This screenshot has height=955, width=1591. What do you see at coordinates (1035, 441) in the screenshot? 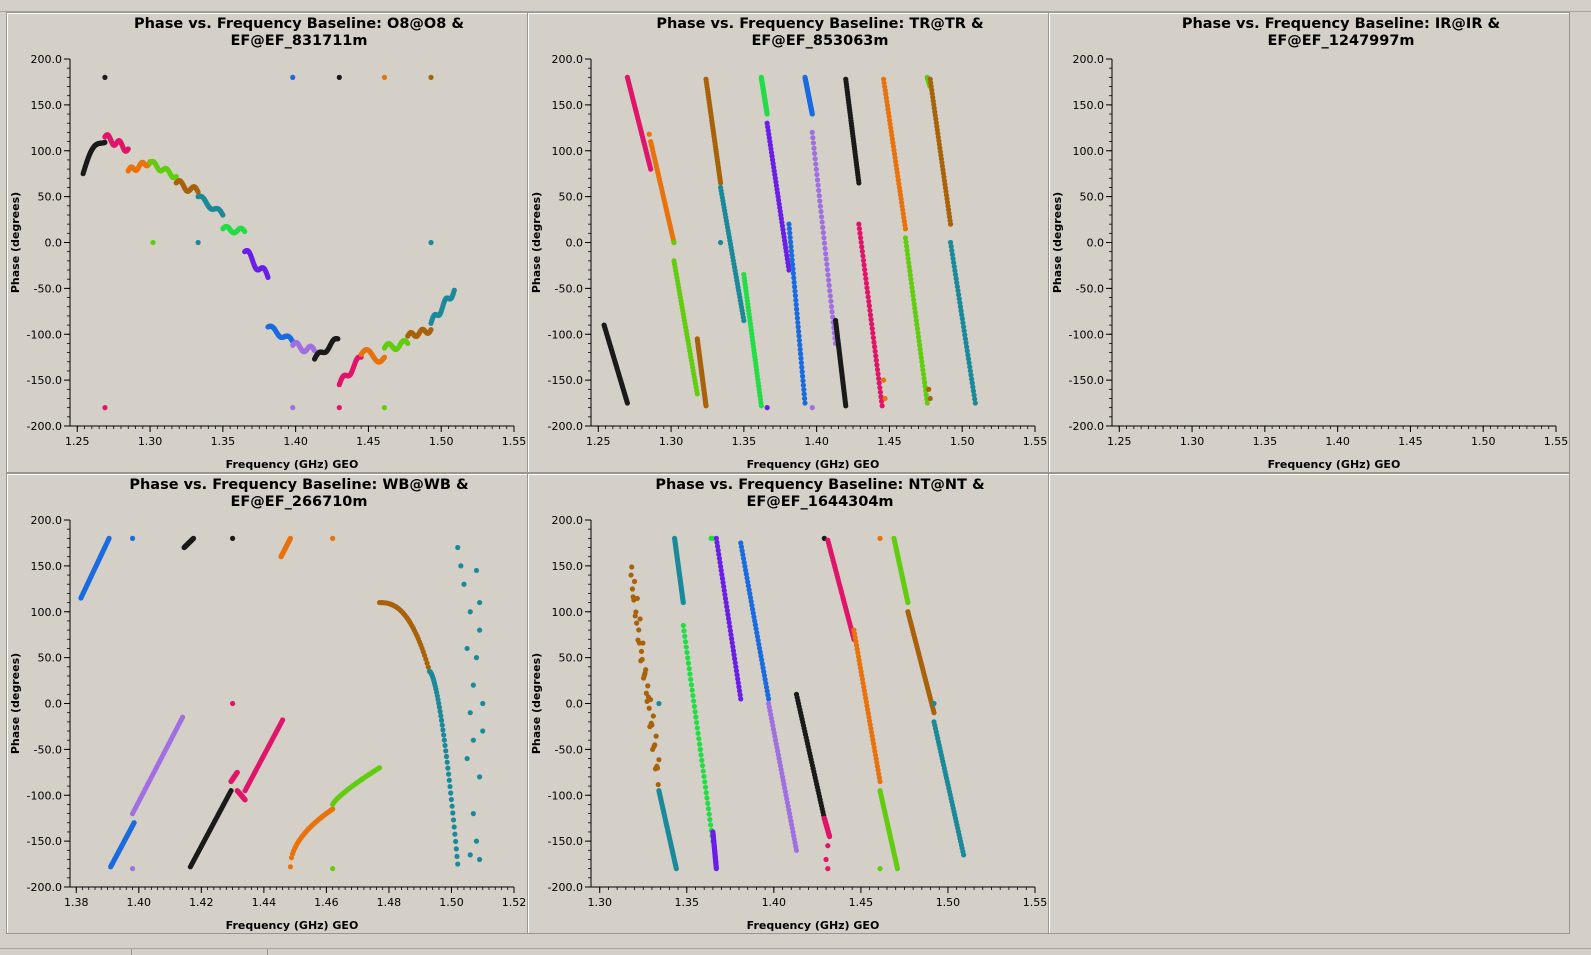
I see `x-tick-label: 1.55` at bounding box center [1035, 441].